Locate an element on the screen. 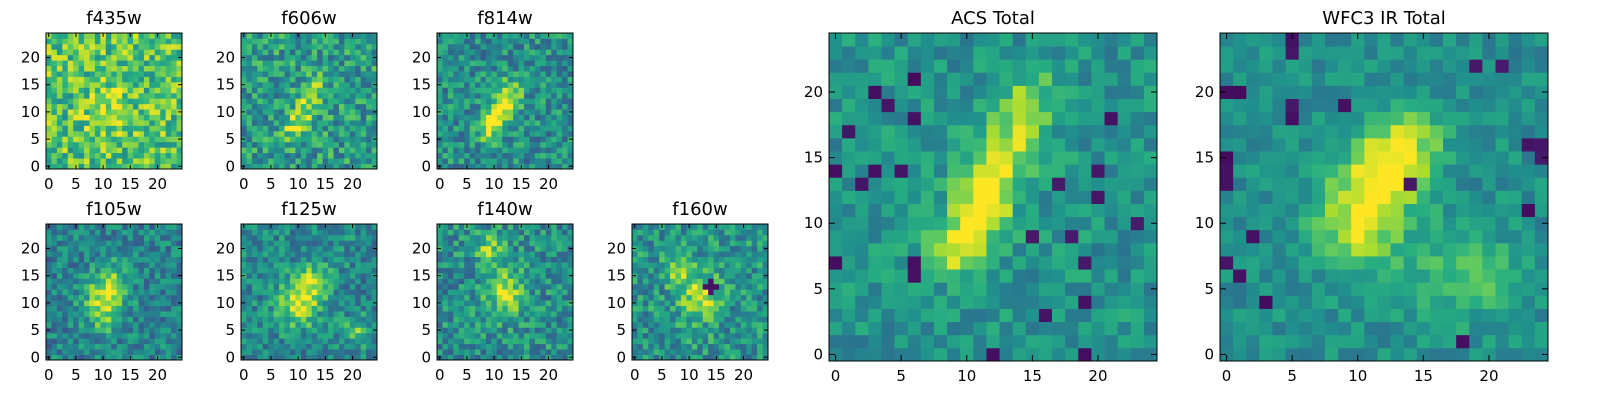 Image resolution: width=1600 pixels, height=400 pixels. y-tick-label: 20 is located at coordinates (421, 57).